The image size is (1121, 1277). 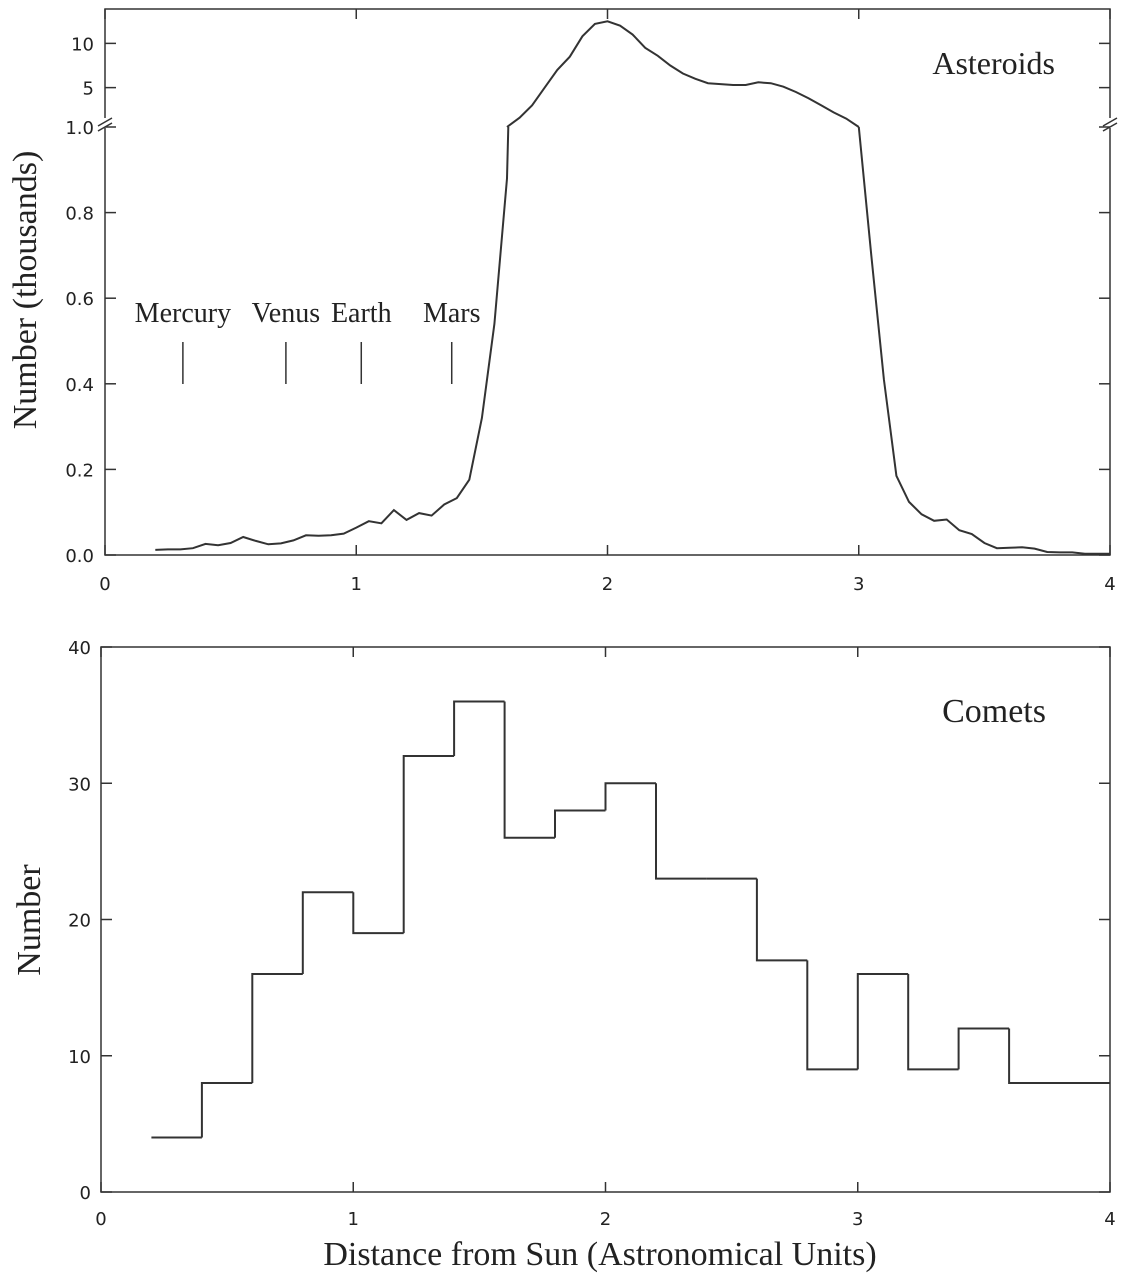 I want to click on asteroids-x-tick-label: 0, so click(x=104, y=584).